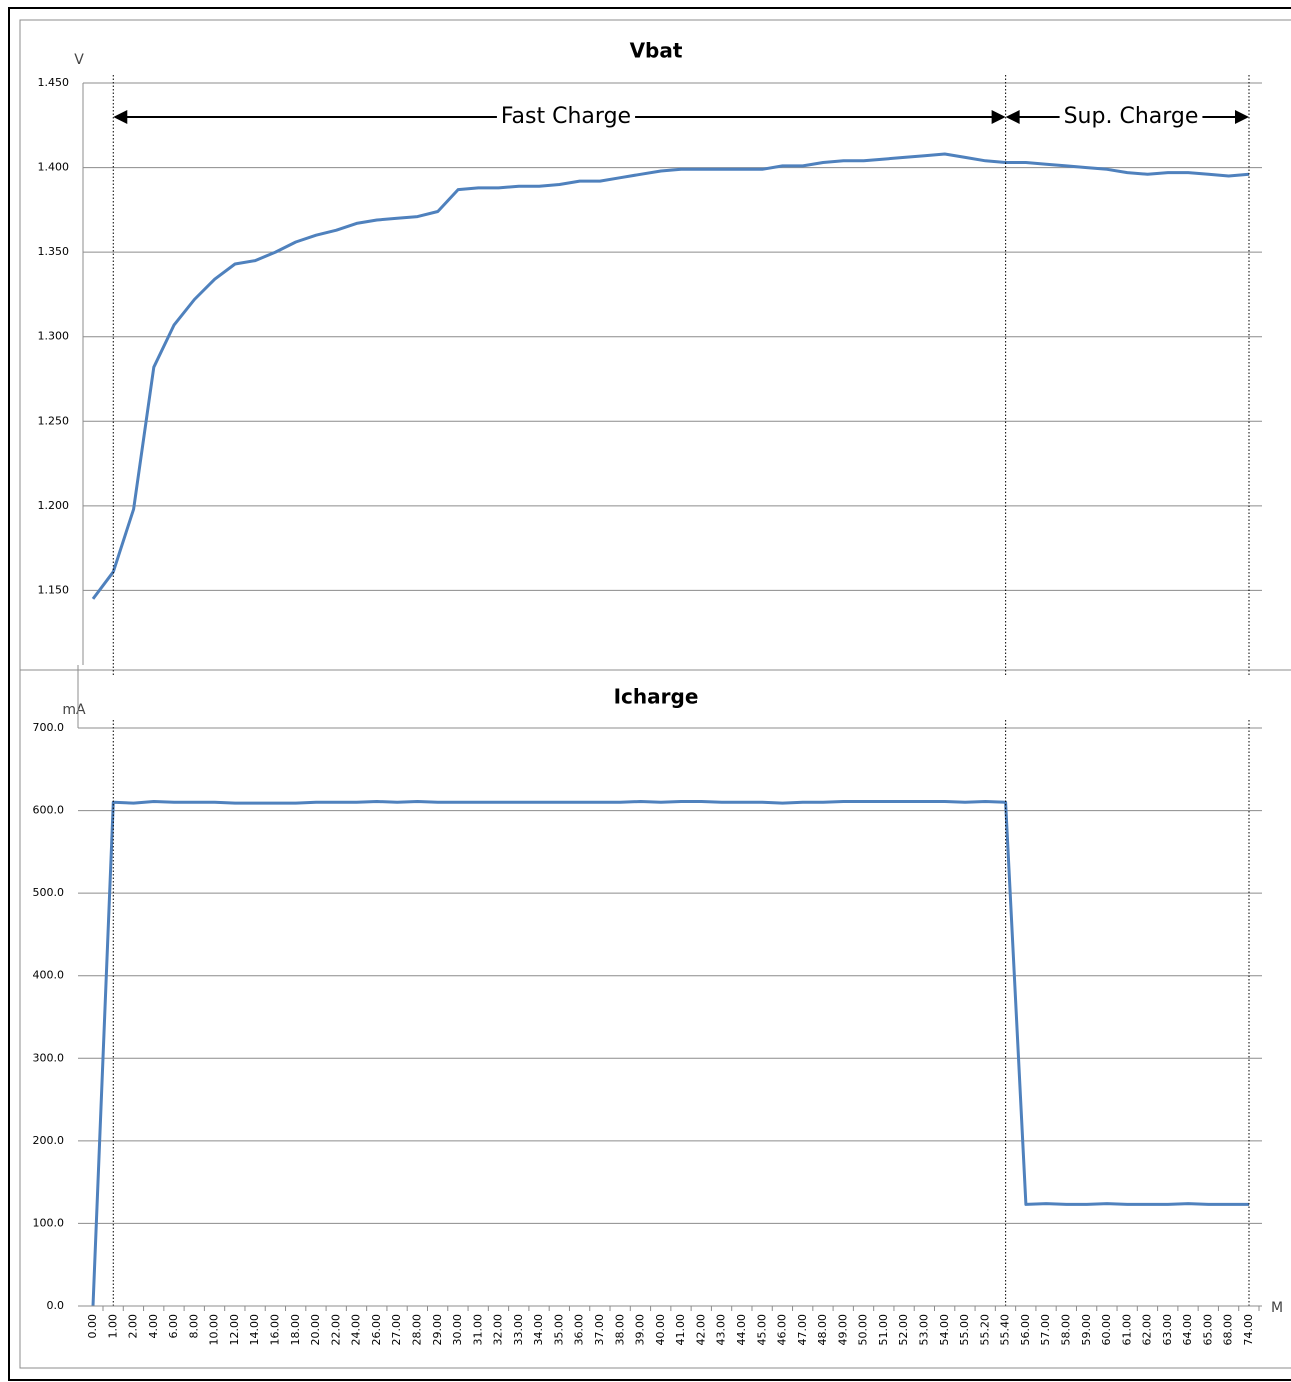 The image size is (1291, 1382). What do you see at coordinates (416, 1330) in the screenshot?
I see `x-tick-label: 28.00` at bounding box center [416, 1330].